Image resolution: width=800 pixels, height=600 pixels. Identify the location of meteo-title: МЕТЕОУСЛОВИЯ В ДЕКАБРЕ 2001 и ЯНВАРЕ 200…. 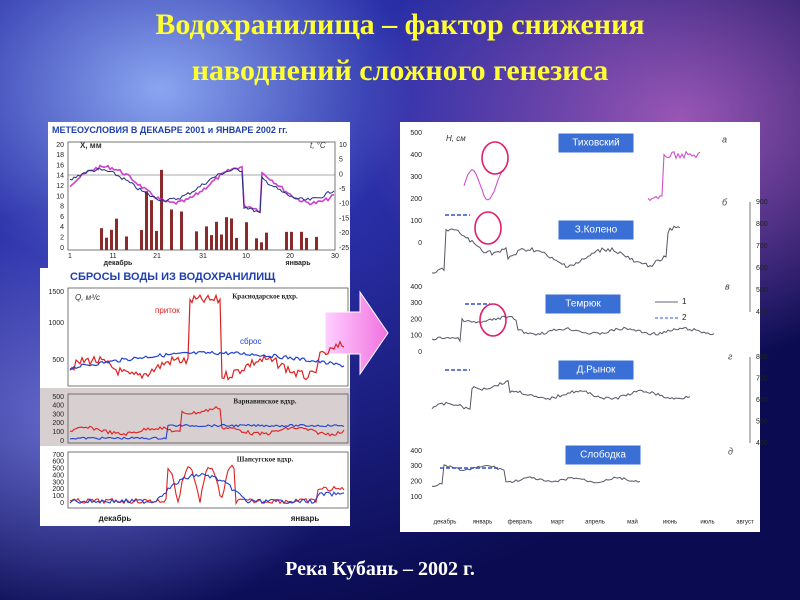
(170, 130).